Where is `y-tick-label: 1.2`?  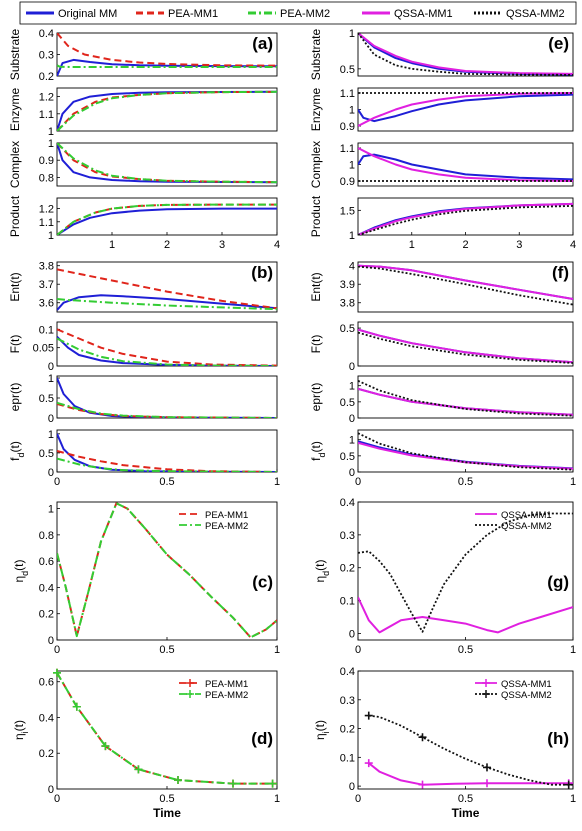 y-tick-label: 1.2 is located at coordinates (46, 210).